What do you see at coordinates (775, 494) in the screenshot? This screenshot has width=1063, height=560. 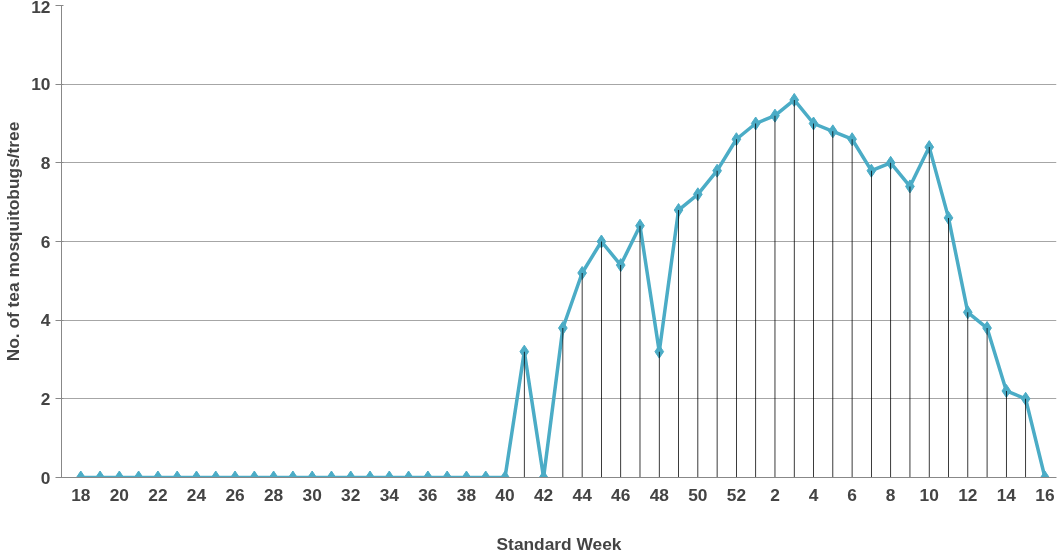 I see `x-tick-label: 2` at bounding box center [775, 494].